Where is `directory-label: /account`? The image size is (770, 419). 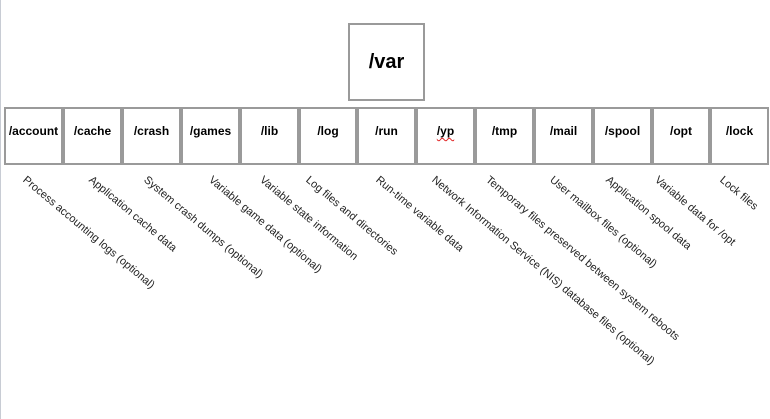
directory-label: /account is located at coordinates (33, 131).